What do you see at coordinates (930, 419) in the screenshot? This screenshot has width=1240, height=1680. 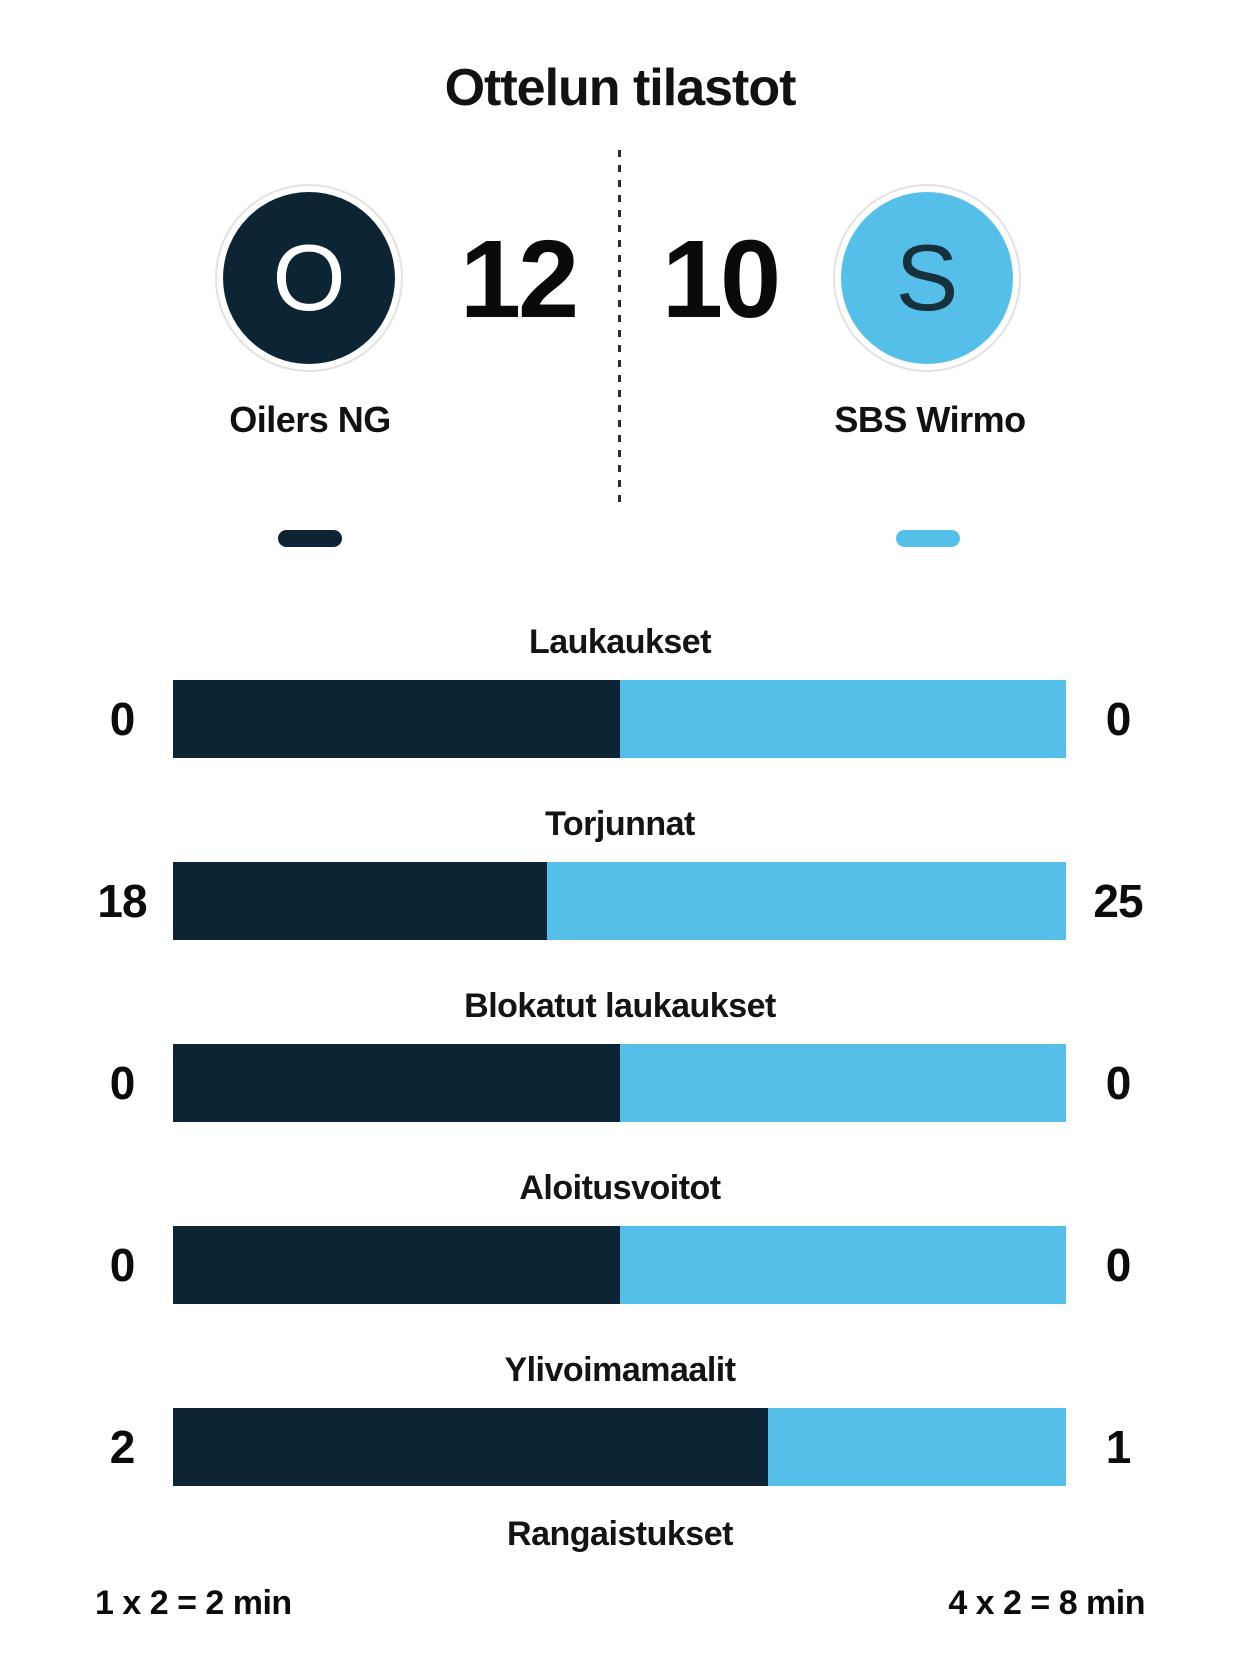 I see `away-team-name: SBS Wirmo` at bounding box center [930, 419].